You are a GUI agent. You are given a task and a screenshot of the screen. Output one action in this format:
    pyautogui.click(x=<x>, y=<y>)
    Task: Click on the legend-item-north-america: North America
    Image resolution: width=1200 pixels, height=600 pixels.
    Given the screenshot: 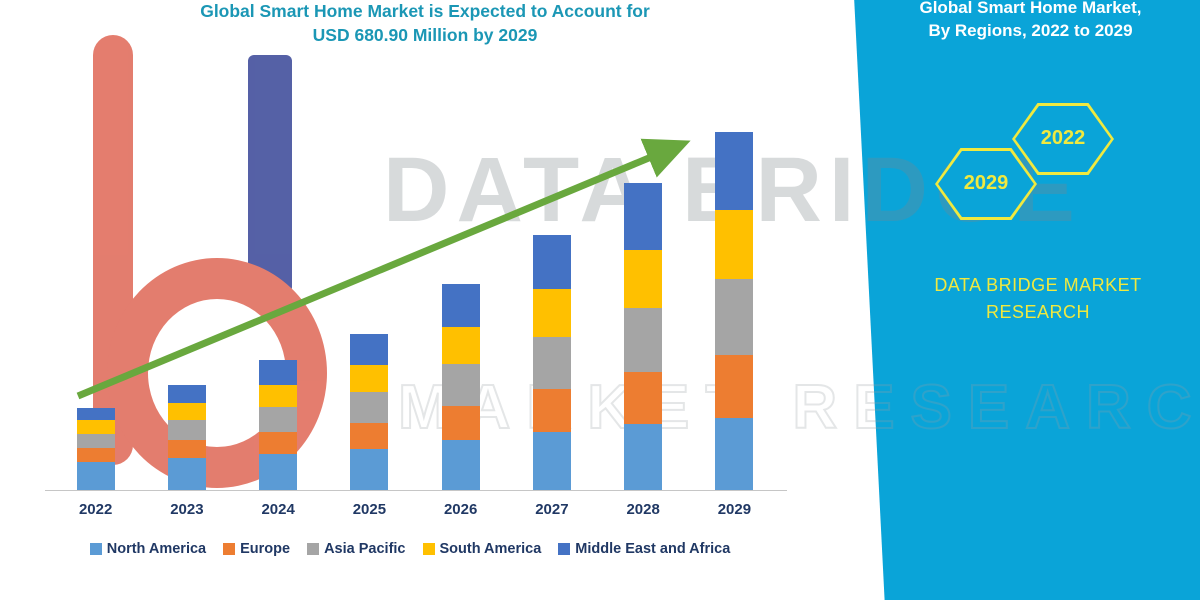 What is the action you would take?
    pyautogui.click(x=148, y=549)
    